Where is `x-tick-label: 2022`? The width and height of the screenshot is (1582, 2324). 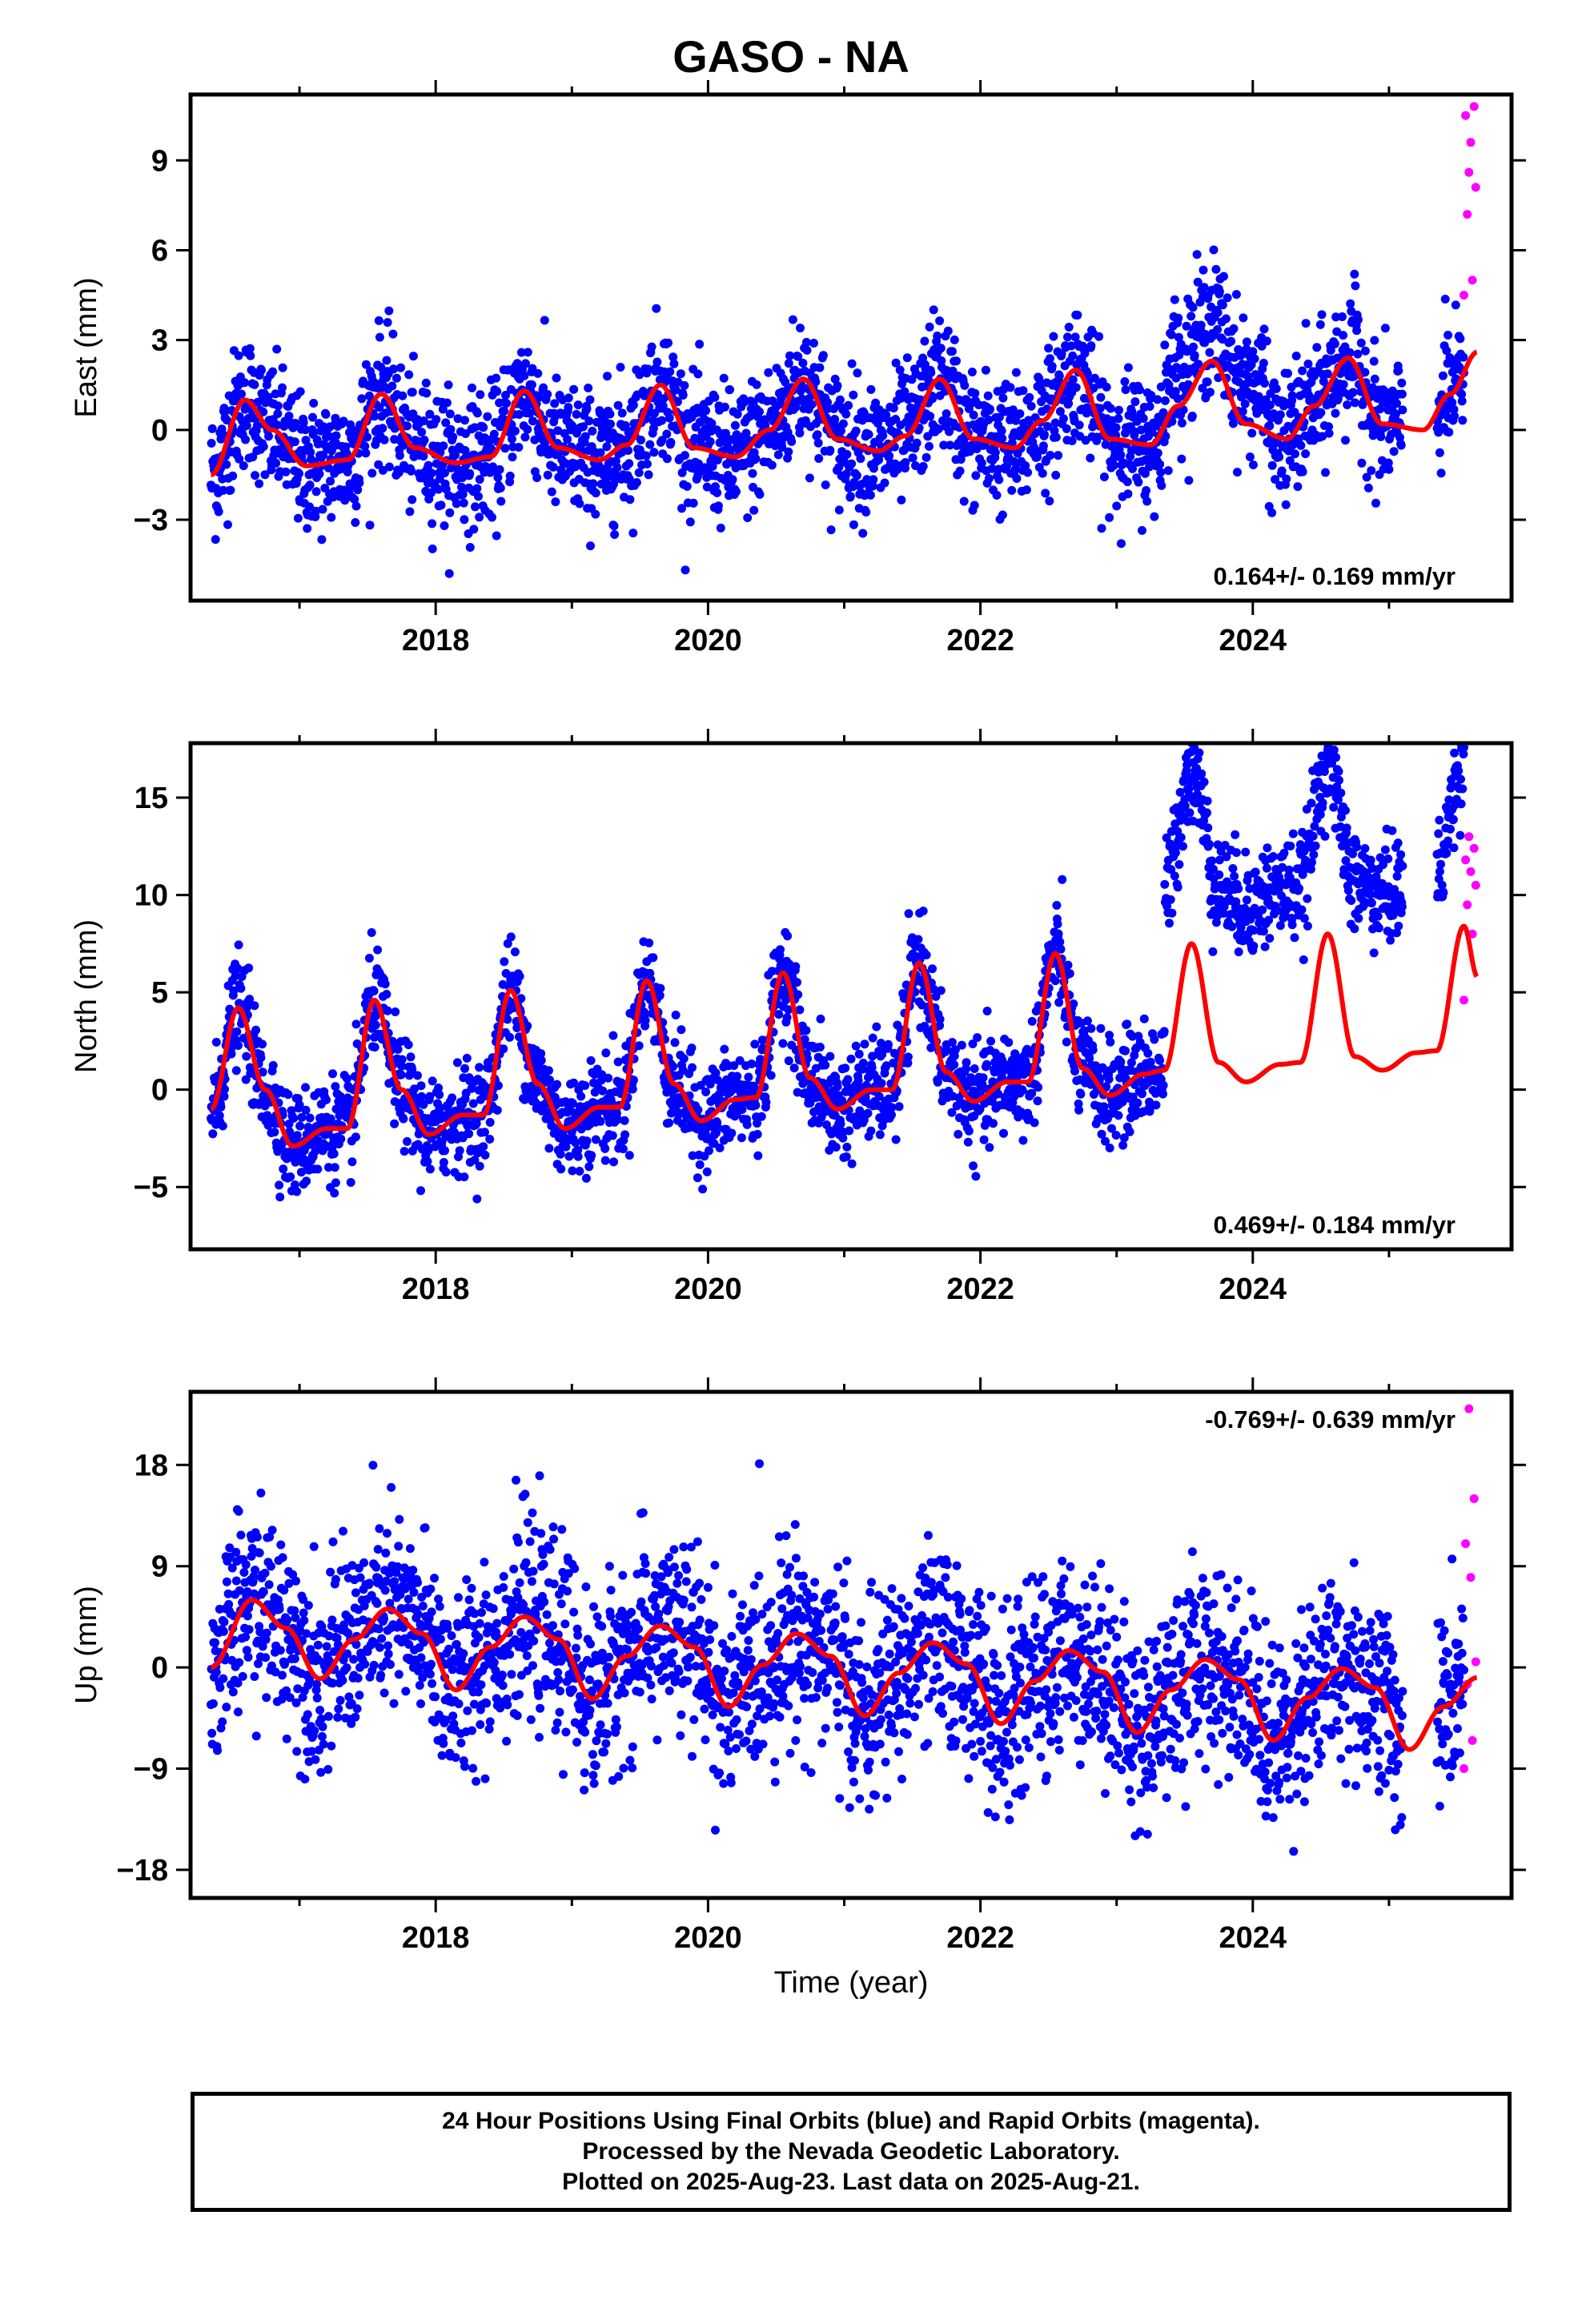 x-tick-label: 2022 is located at coordinates (980, 640).